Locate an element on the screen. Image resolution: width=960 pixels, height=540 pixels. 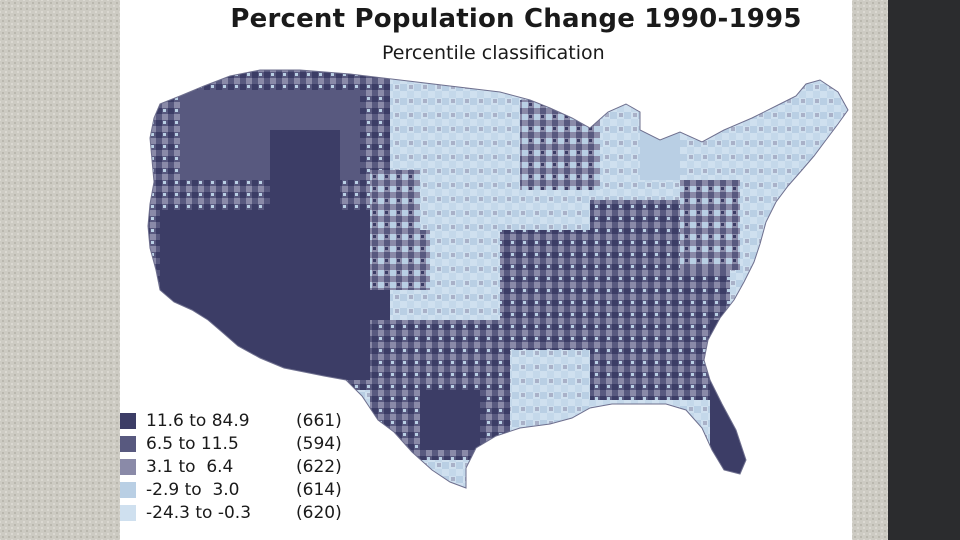
legend-item: 11.6 to 84.9 (661) is located at coordinates (231, 421).